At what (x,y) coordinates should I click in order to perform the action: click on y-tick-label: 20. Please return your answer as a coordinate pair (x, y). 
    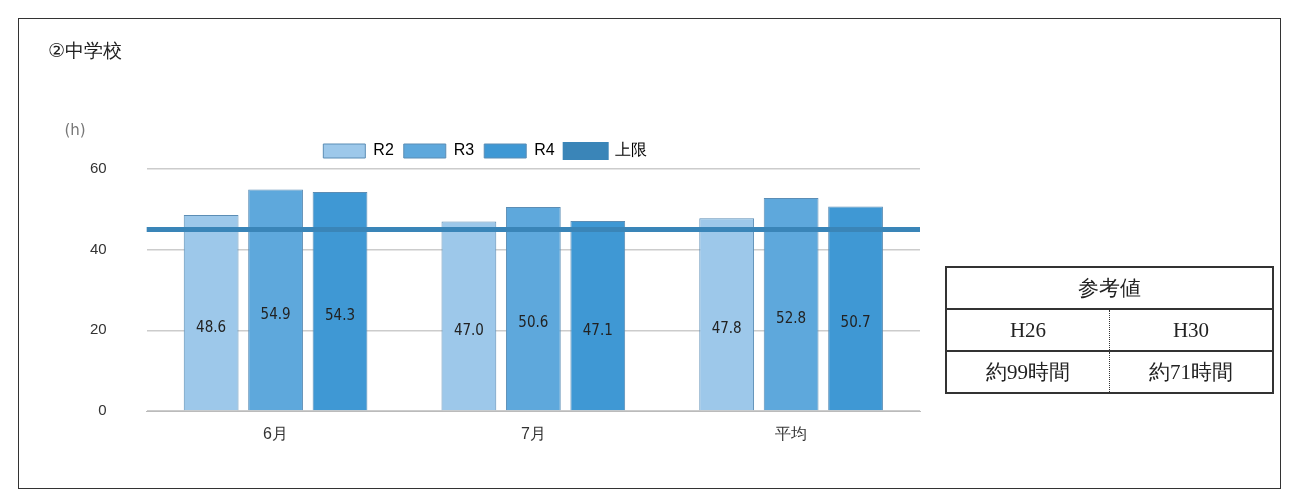
    Looking at the image, I should click on (98, 329).